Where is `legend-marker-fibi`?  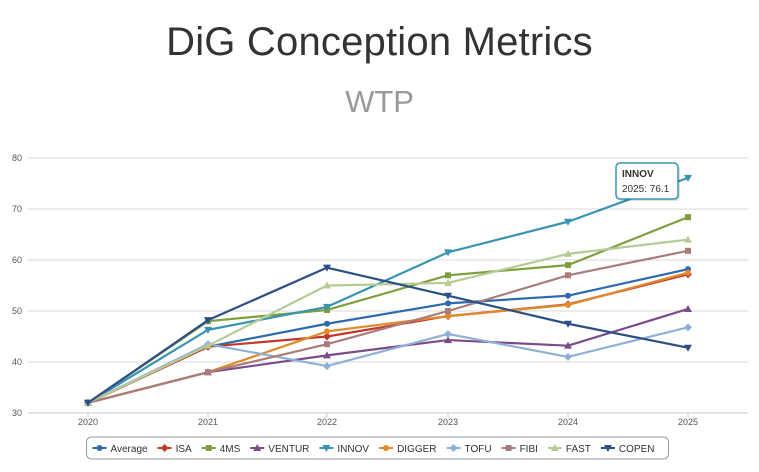
legend-marker-fibi is located at coordinates (508, 448).